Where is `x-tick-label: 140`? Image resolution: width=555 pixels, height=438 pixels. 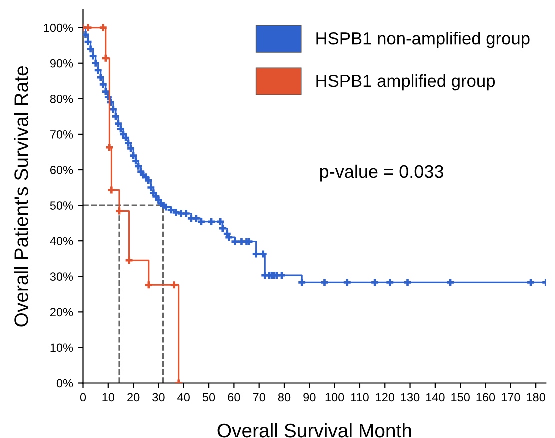 x-tick-label: 140 is located at coordinates (435, 397).